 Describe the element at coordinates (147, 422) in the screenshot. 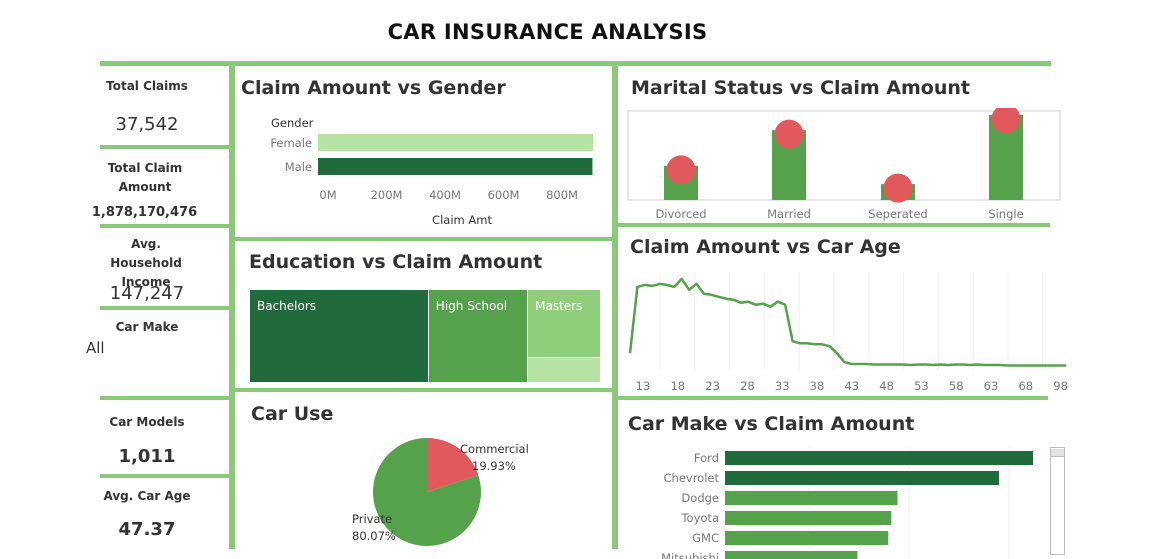

I see `car-models-label: Car Models` at that location.